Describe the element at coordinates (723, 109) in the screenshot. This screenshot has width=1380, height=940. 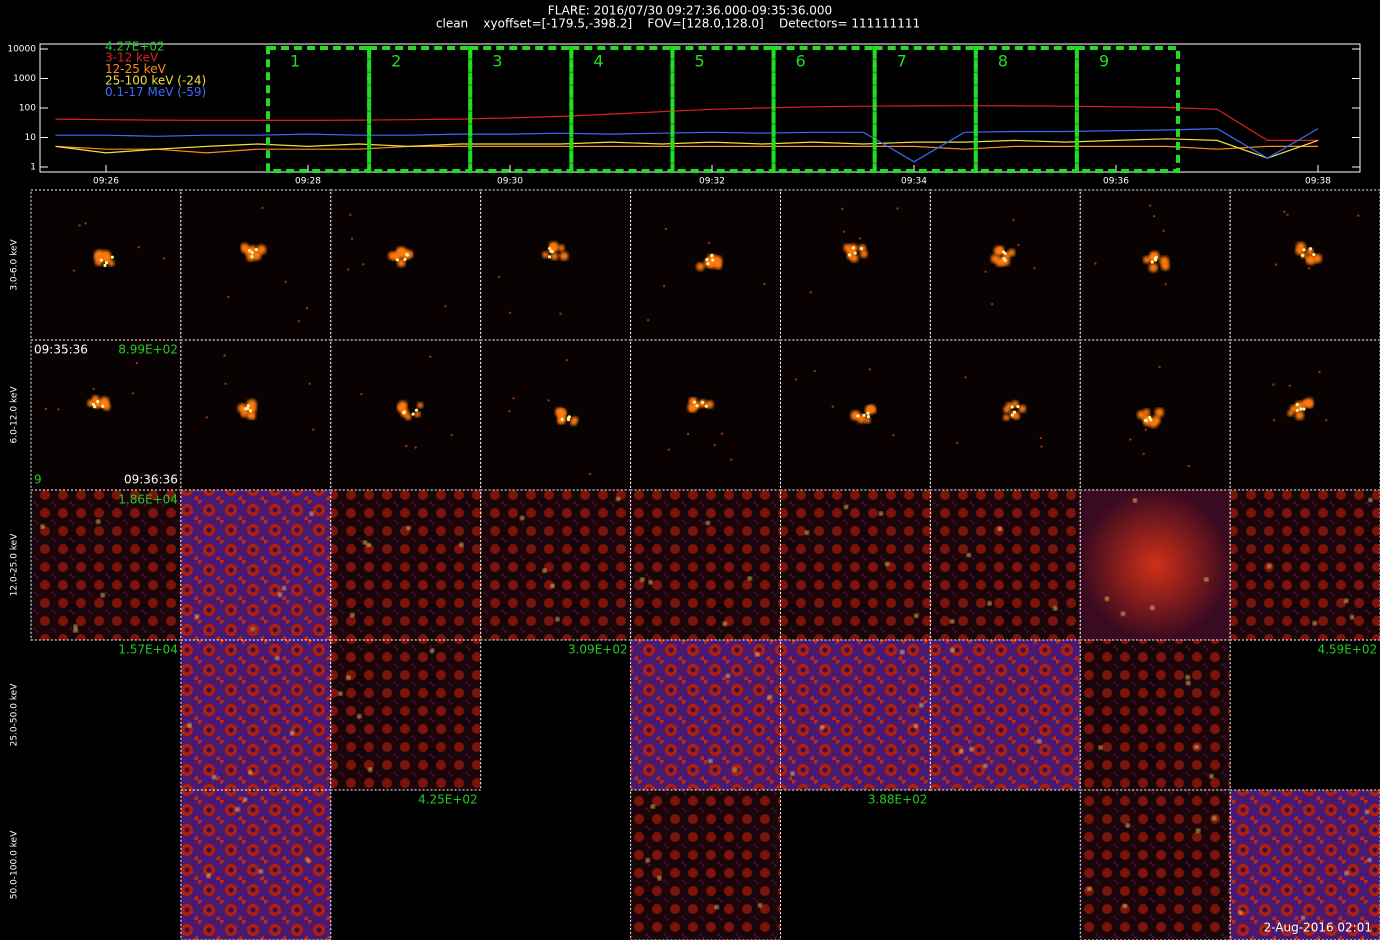
I see `interval-box` at that location.